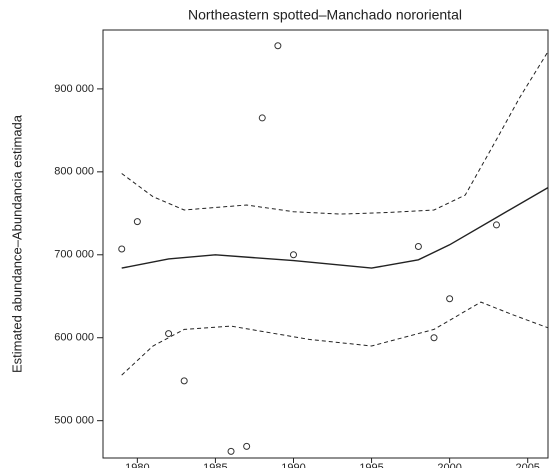 This screenshot has height=468, width=552. Describe the element at coordinates (449, 465) in the screenshot. I see `x-tick-label: 2000` at that location.